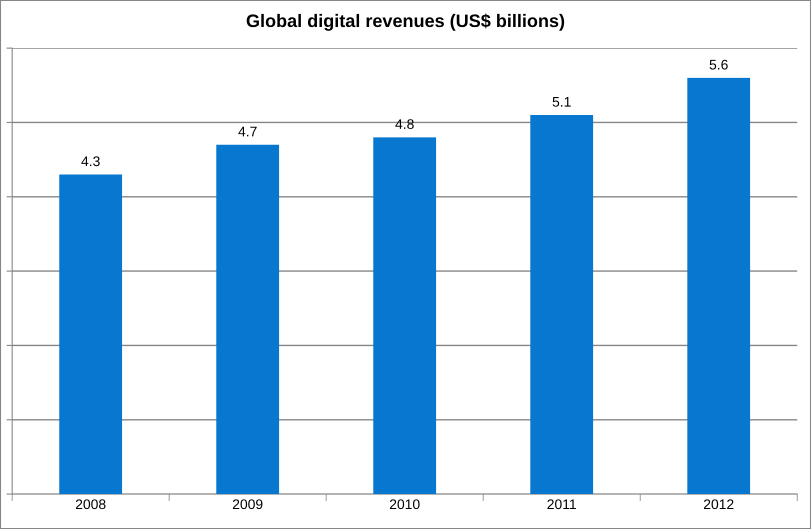 This screenshot has height=529, width=811. Describe the element at coordinates (91, 504) in the screenshot. I see `x-tick-label: 2008` at that location.